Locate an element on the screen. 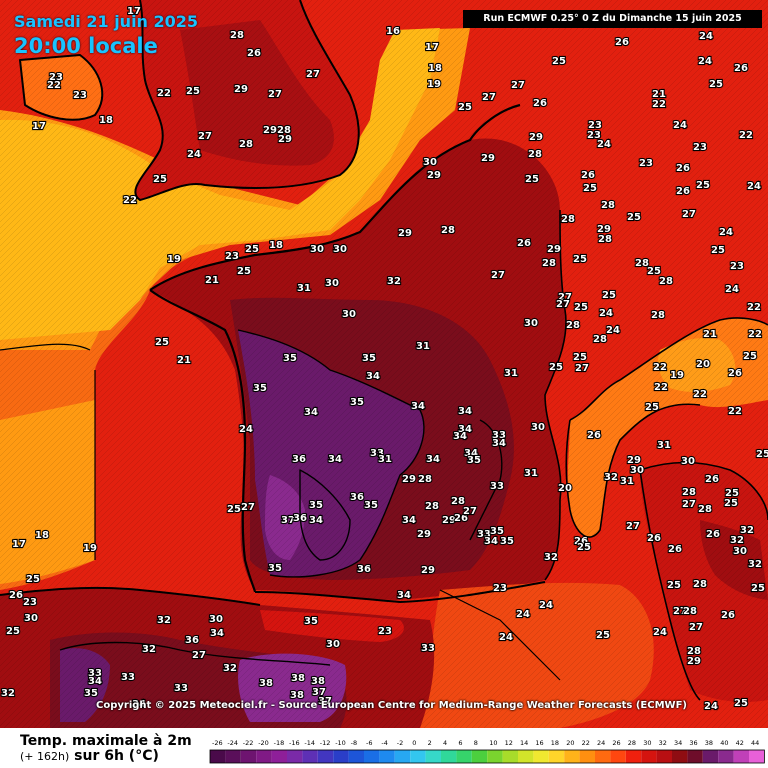 Image resolution: width=768 pixels, height=768 pixels. temp-label: 35 is located at coordinates (290, 358).